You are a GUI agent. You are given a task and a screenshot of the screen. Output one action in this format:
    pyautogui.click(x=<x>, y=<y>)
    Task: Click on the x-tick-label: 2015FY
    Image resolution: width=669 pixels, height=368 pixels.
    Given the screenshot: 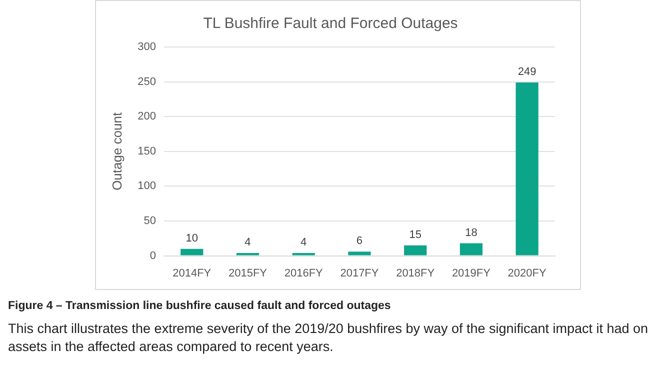 What is the action you would take?
    pyautogui.click(x=248, y=273)
    